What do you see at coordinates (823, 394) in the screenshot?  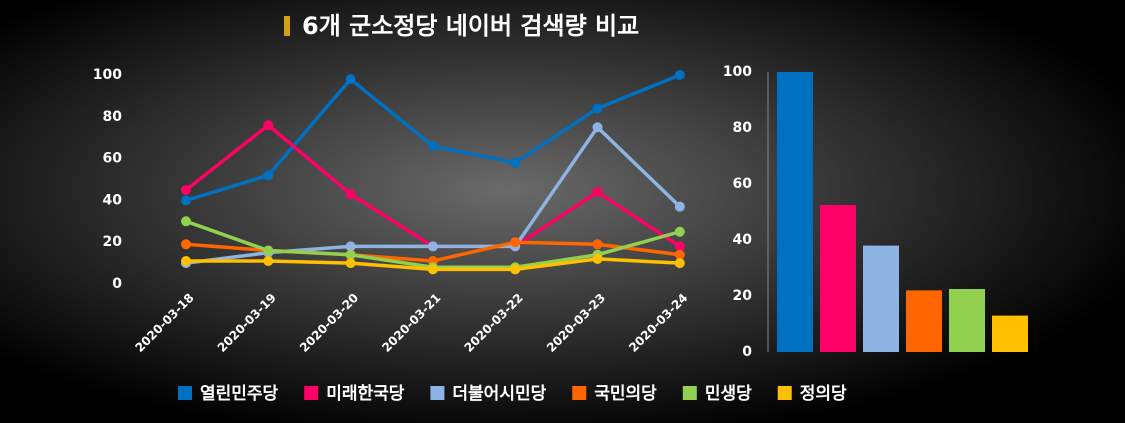 I see `legend-label: 정의당` at bounding box center [823, 394].